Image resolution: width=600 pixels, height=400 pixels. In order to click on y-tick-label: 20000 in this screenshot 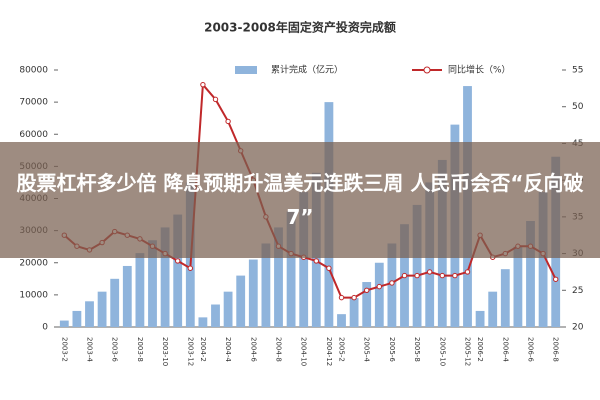, I will do `click(33, 263)`.